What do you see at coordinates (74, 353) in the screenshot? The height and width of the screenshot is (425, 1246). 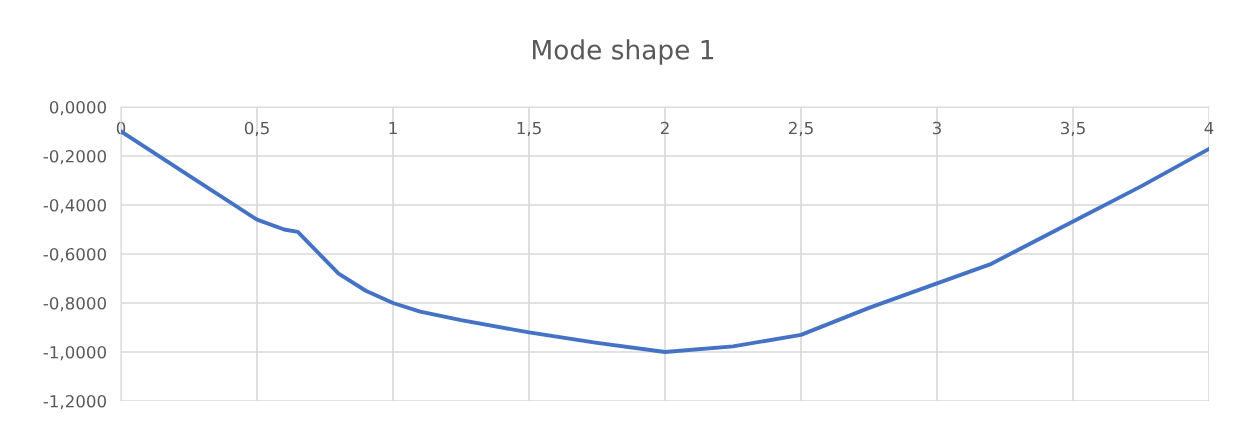 I see `y-tick-label: -1,0000` at bounding box center [74, 353].